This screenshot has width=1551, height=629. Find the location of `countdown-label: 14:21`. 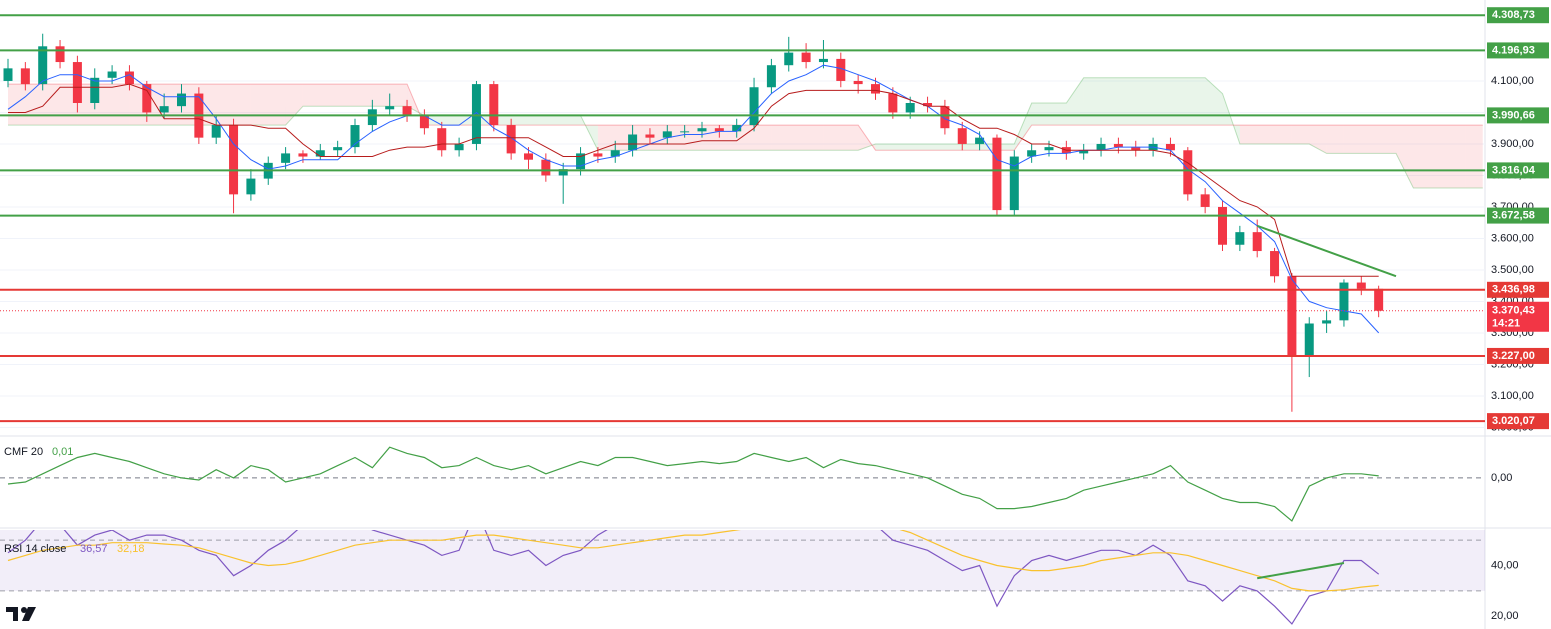

countdown-label: 14:21 is located at coordinates (1506, 324).